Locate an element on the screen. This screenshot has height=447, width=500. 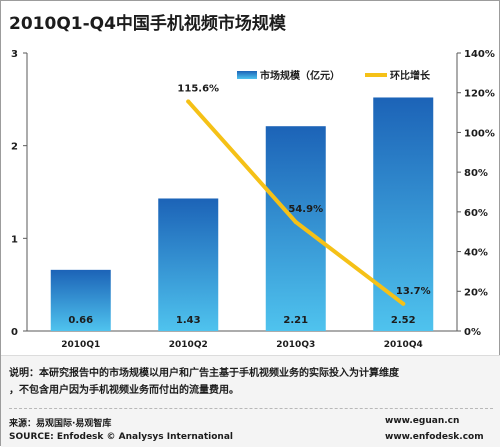
y-left-tick-label: 2 is located at coordinates (14, 147).